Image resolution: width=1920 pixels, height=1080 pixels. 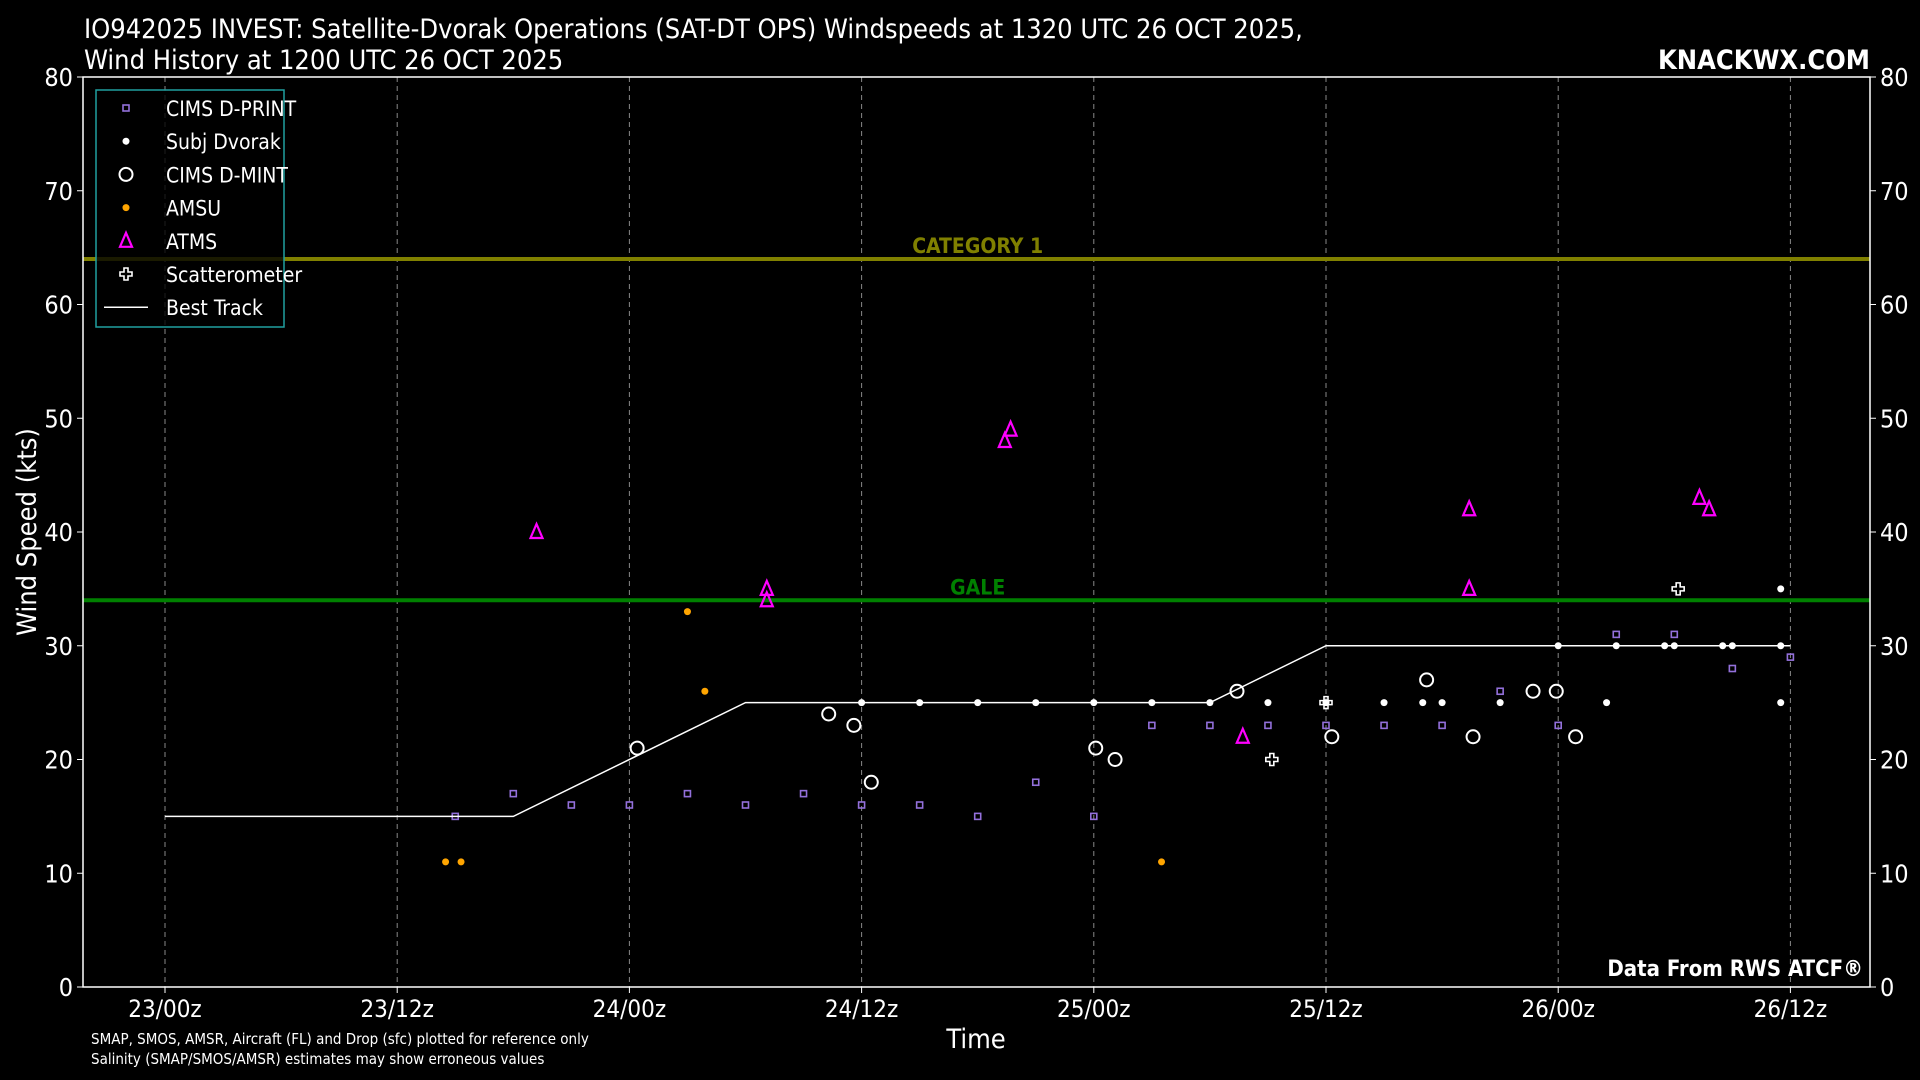 What do you see at coordinates (27, 532) in the screenshot?
I see `y-axis-label: Wind Speed (kts)` at bounding box center [27, 532].